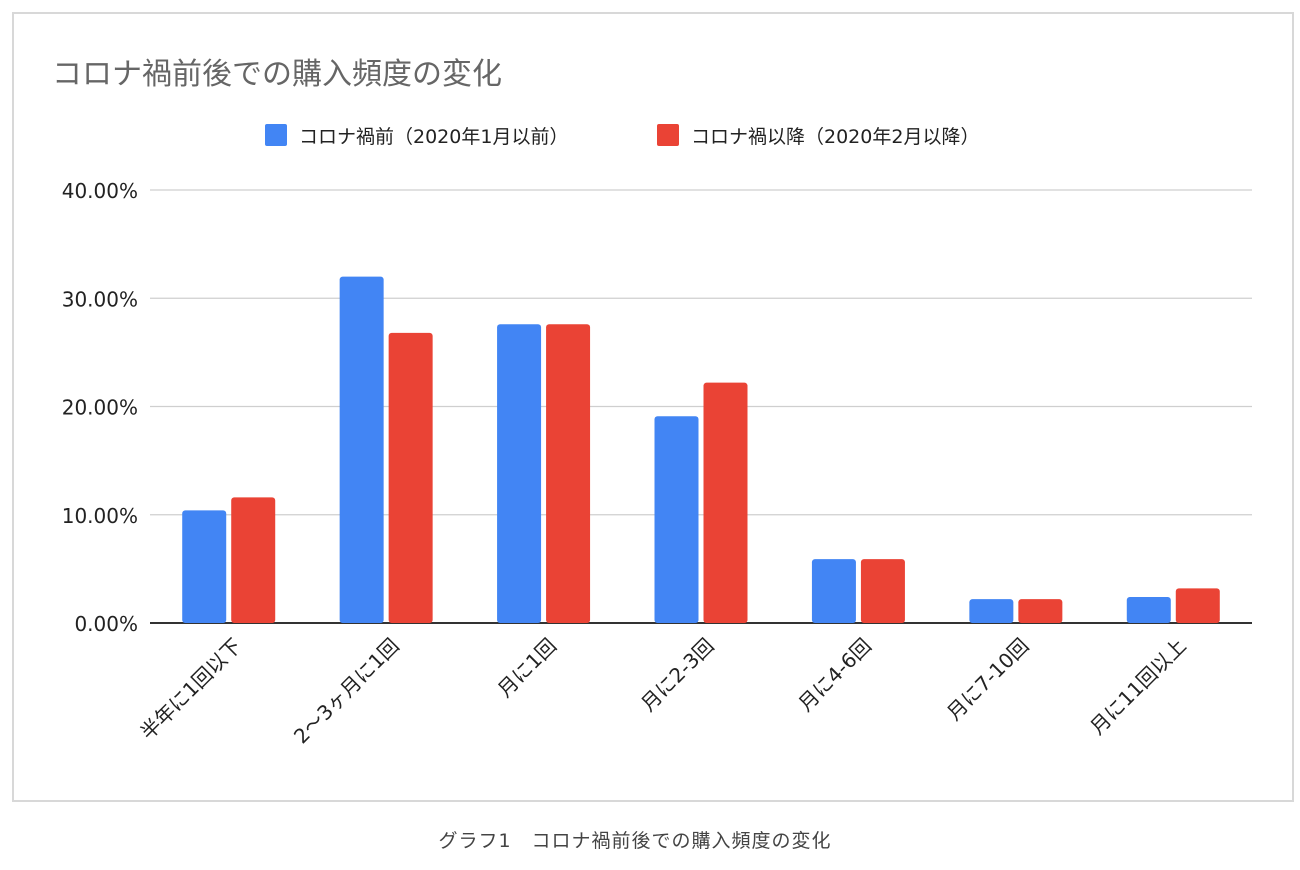 Image resolution: width=1300 pixels, height=870 pixels. I want to click on legend: コロナ禍前（2020年1月以前） コロナ禍以降（2020年2月以降）, so click(622, 136).